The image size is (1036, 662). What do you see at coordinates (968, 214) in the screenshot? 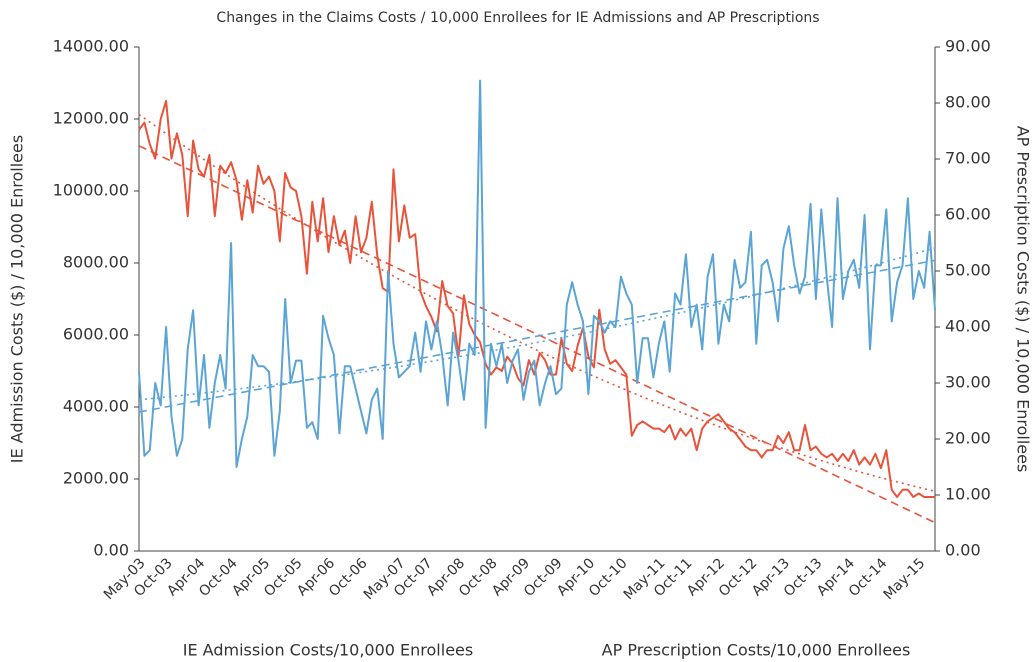
I see `y2-tick-label: 60.00` at bounding box center [968, 214].